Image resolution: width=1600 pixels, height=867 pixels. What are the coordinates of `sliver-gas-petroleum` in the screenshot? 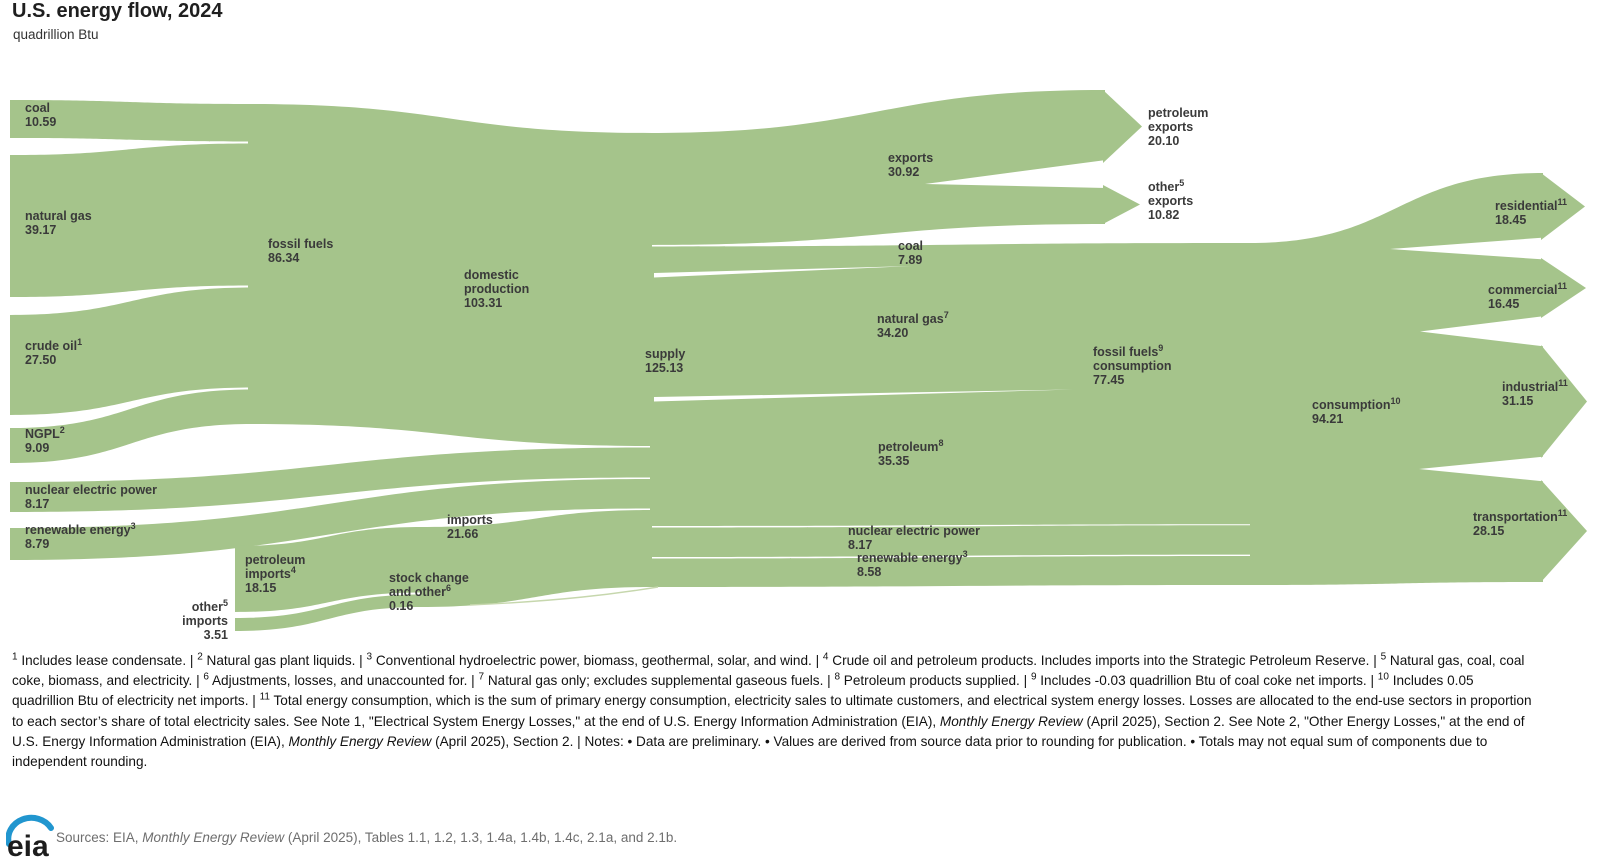 It's located at (863, 395).